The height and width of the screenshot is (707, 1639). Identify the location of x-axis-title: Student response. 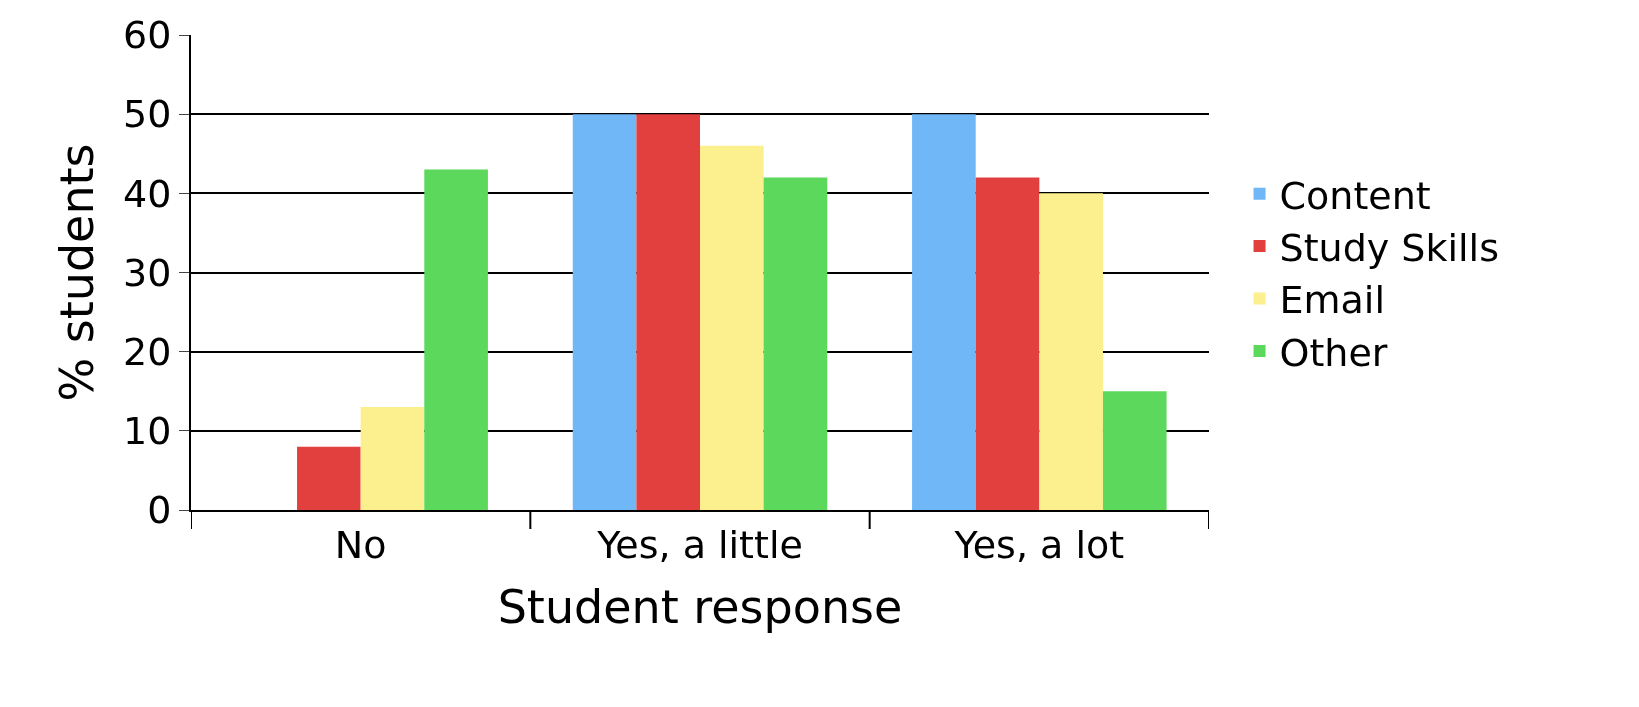
(700, 606).